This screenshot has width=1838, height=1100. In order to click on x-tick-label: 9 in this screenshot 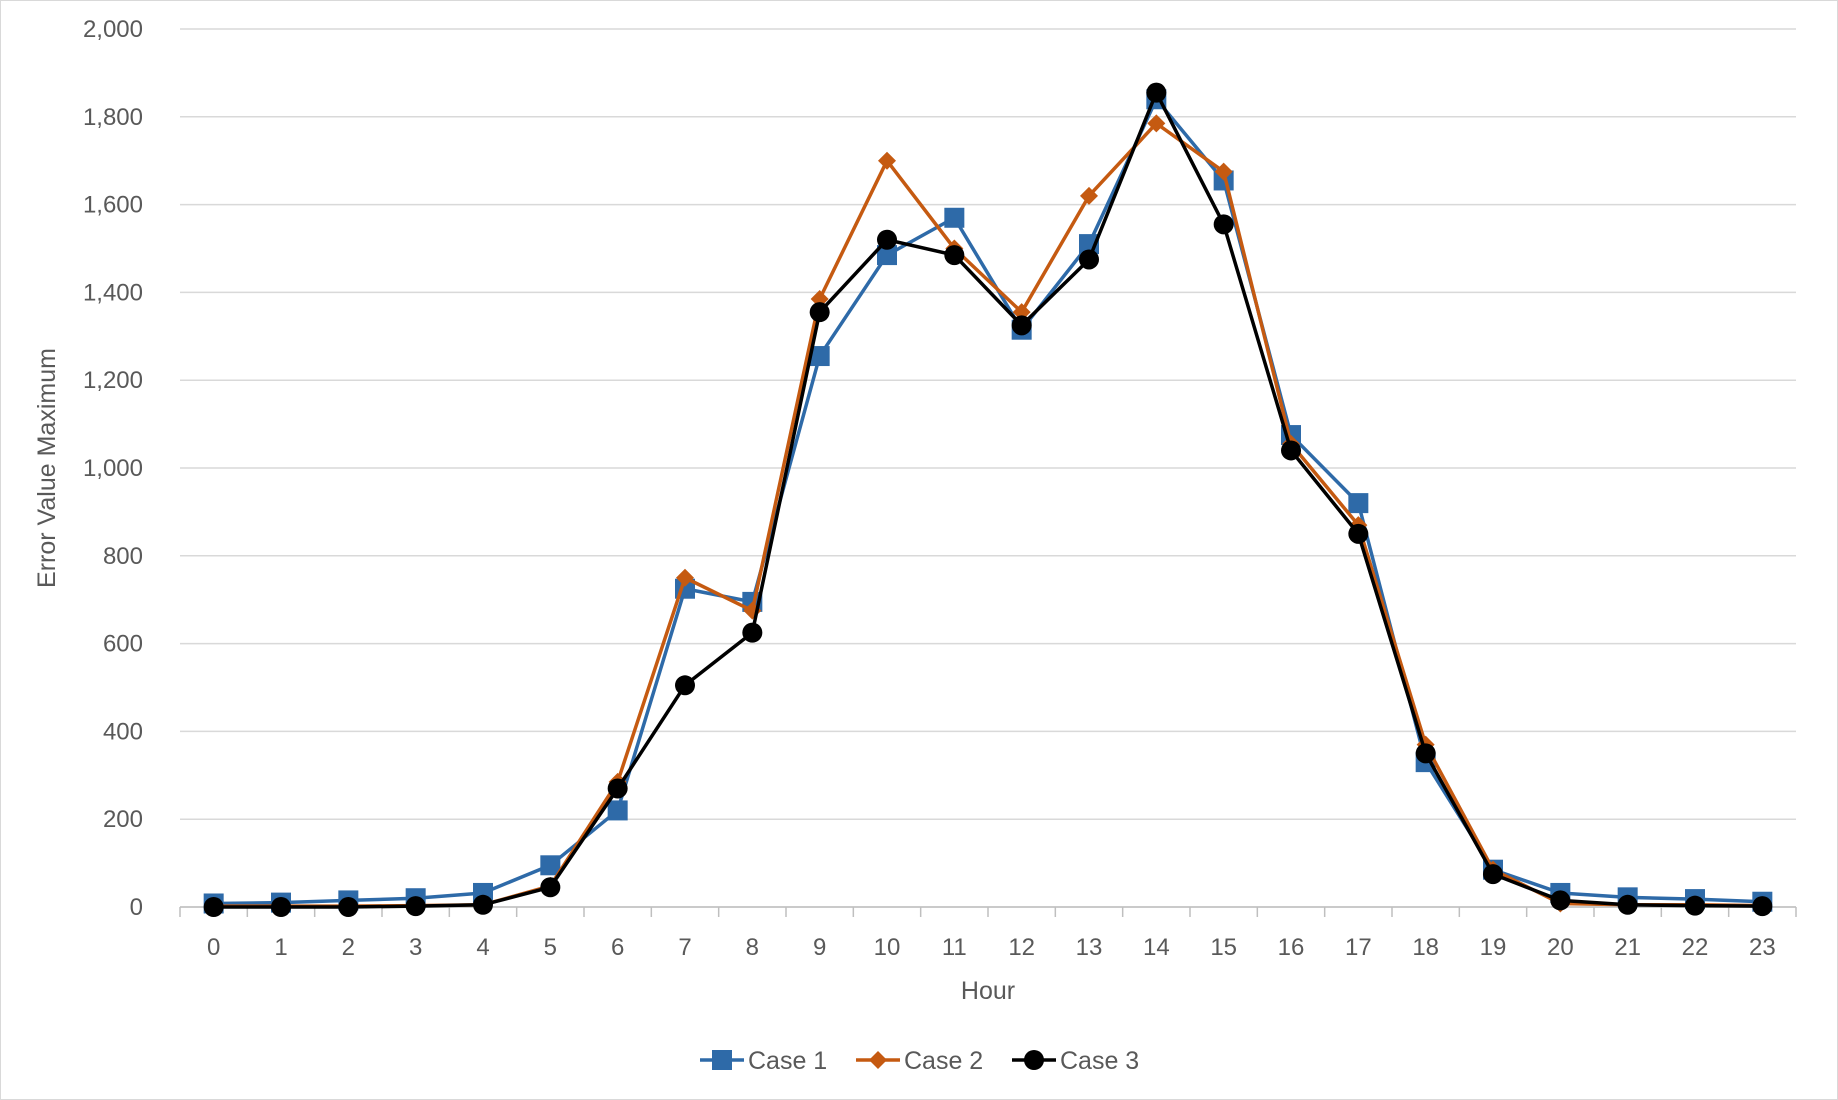, I will do `click(819, 947)`.